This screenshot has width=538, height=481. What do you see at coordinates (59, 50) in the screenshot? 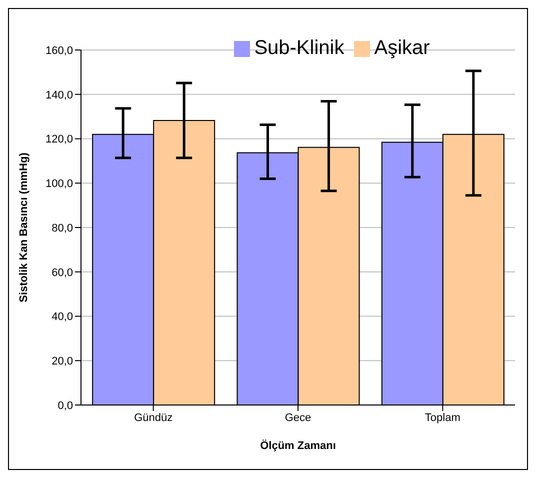
I see `y-tick-label: 160,0` at bounding box center [59, 50].